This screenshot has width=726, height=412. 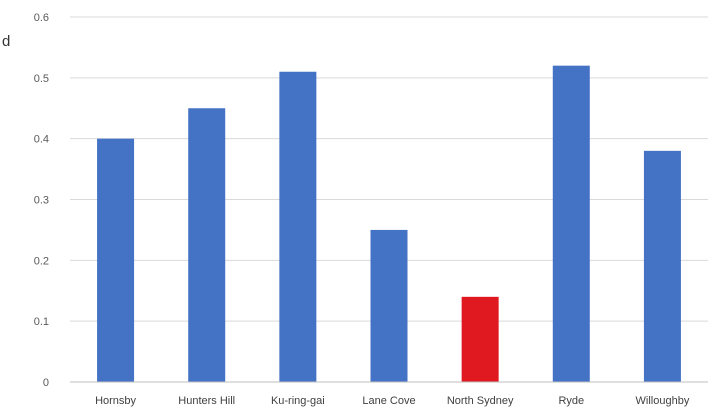 I want to click on bar-hunters-hill, so click(x=207, y=245).